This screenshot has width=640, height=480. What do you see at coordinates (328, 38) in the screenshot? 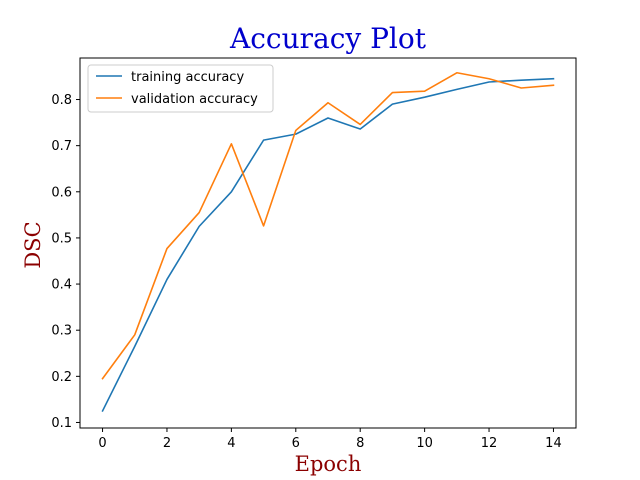
I see `chart-title: Accuracy Plot` at bounding box center [328, 38].